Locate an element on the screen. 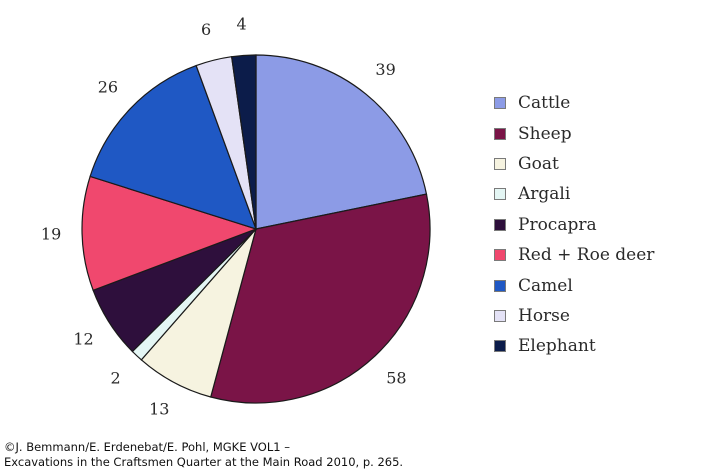  legend-label: Cattle is located at coordinates (544, 103).